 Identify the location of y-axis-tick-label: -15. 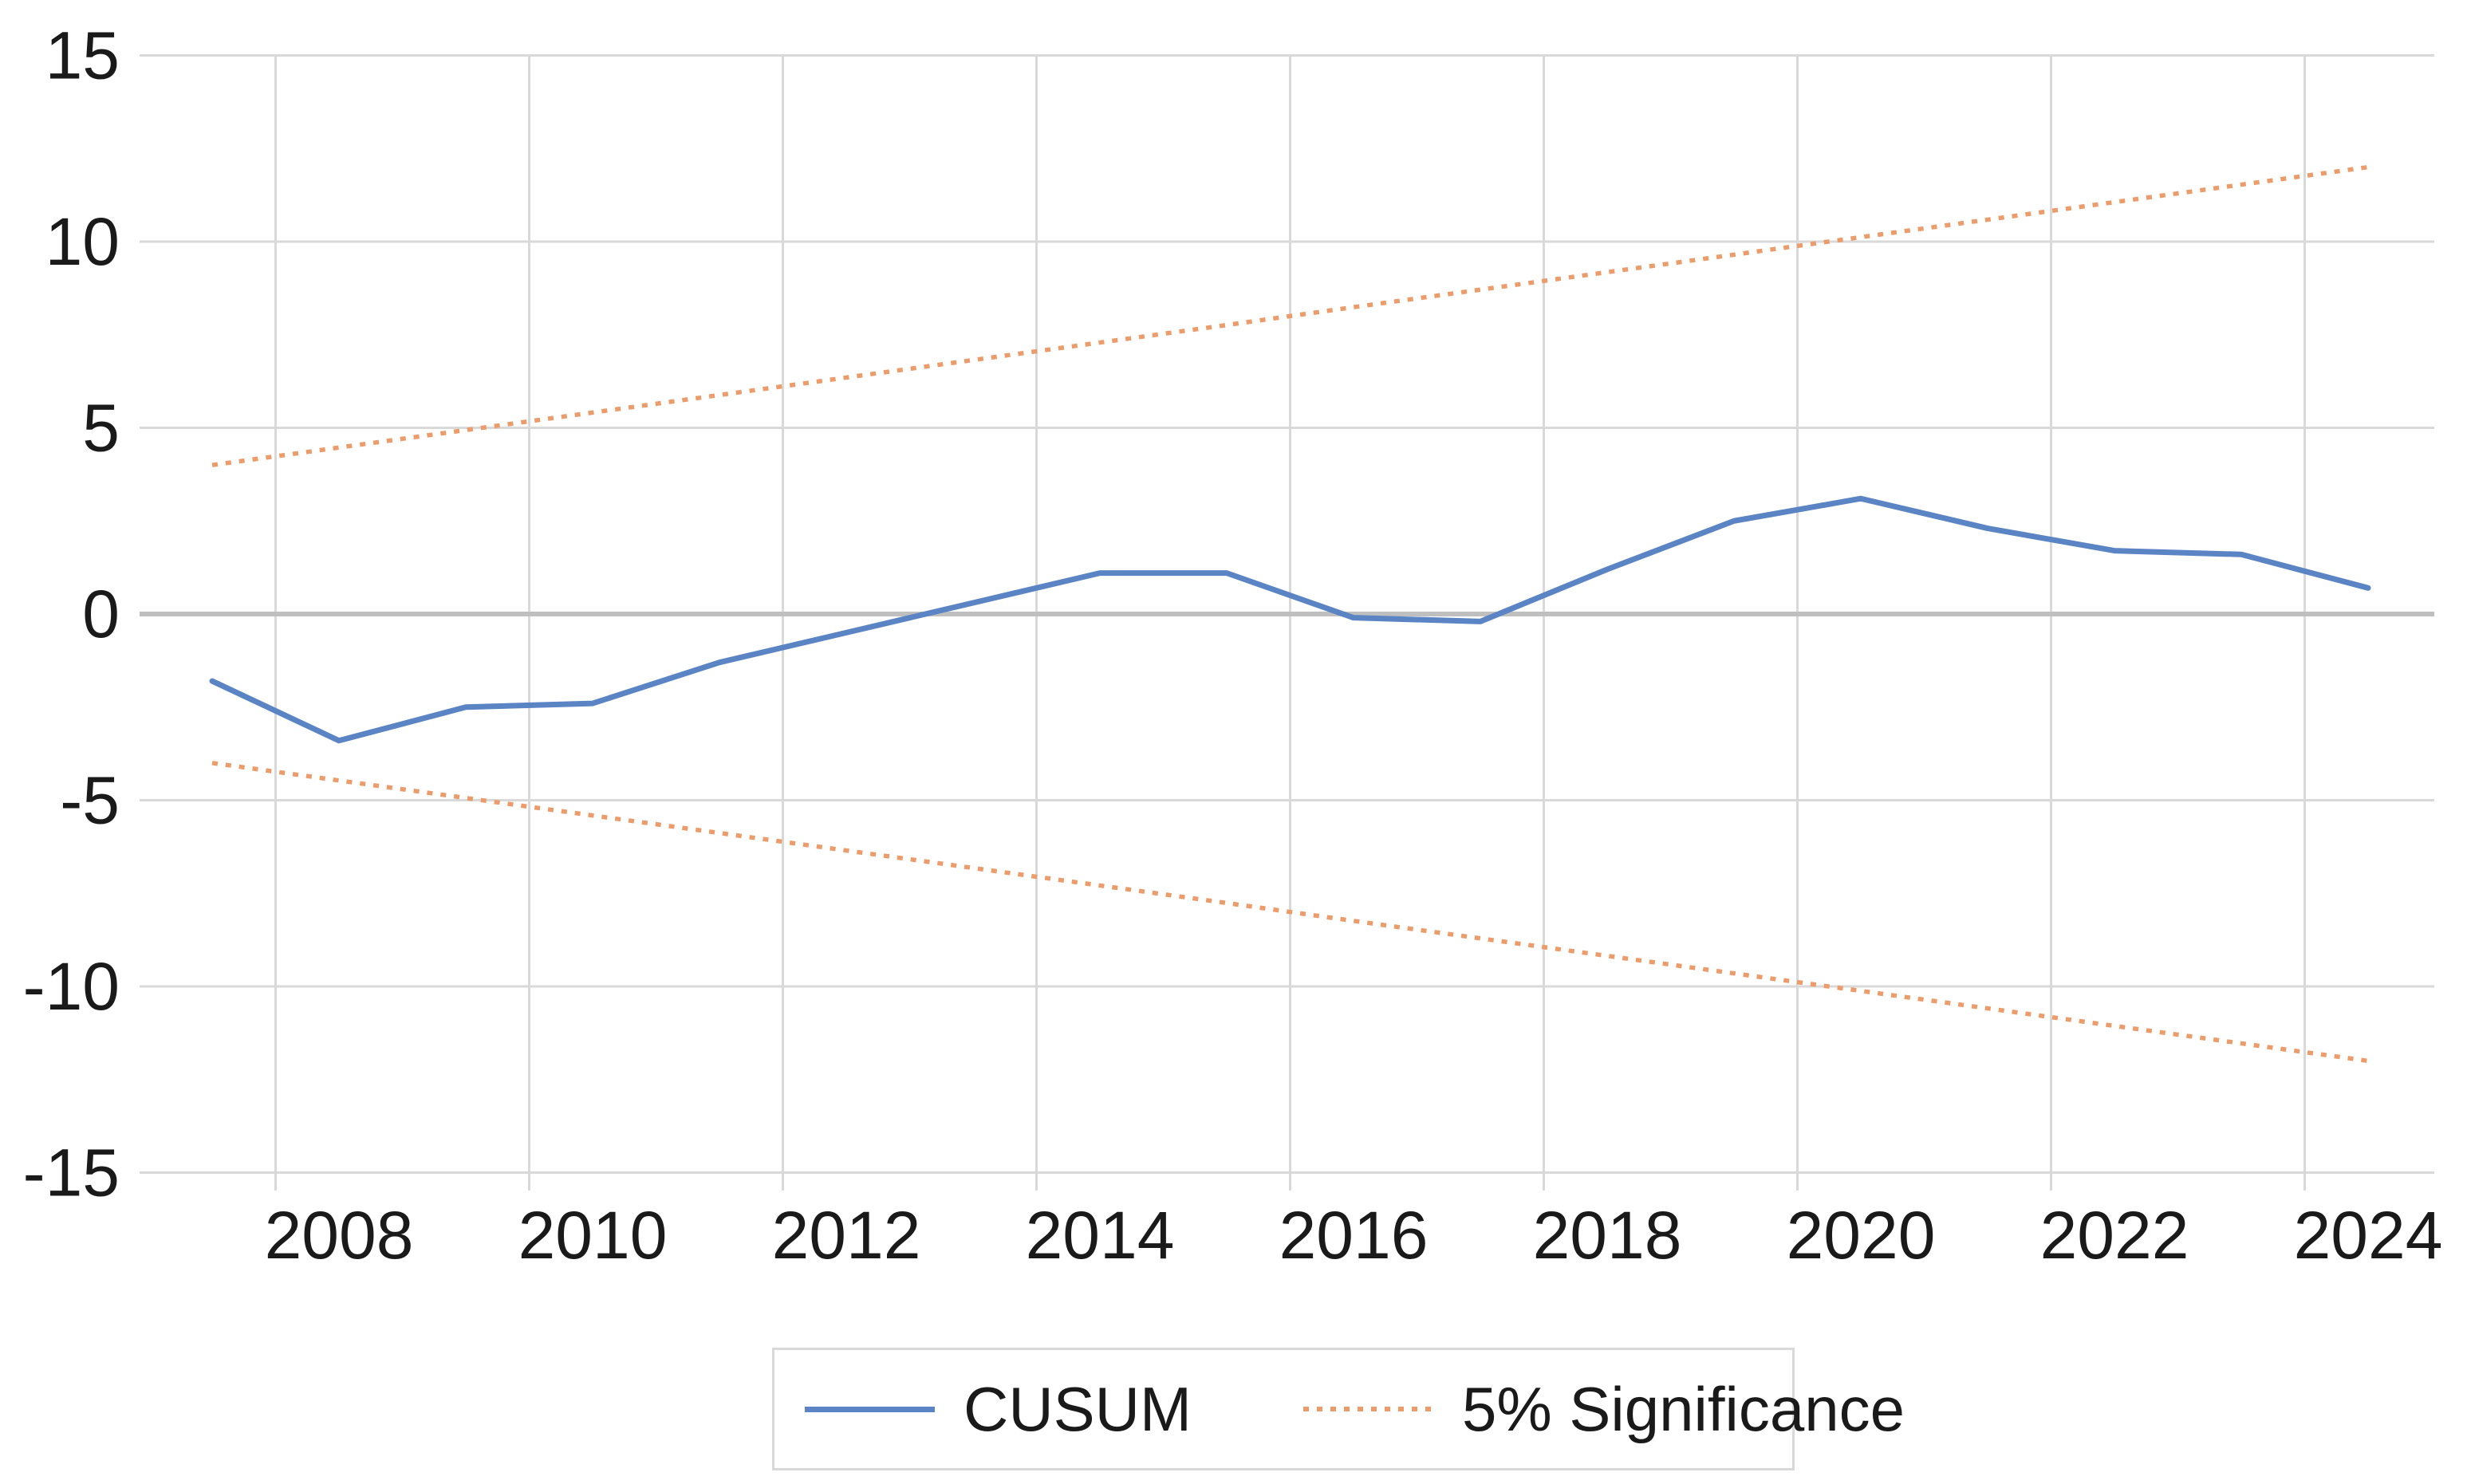
(71, 1173).